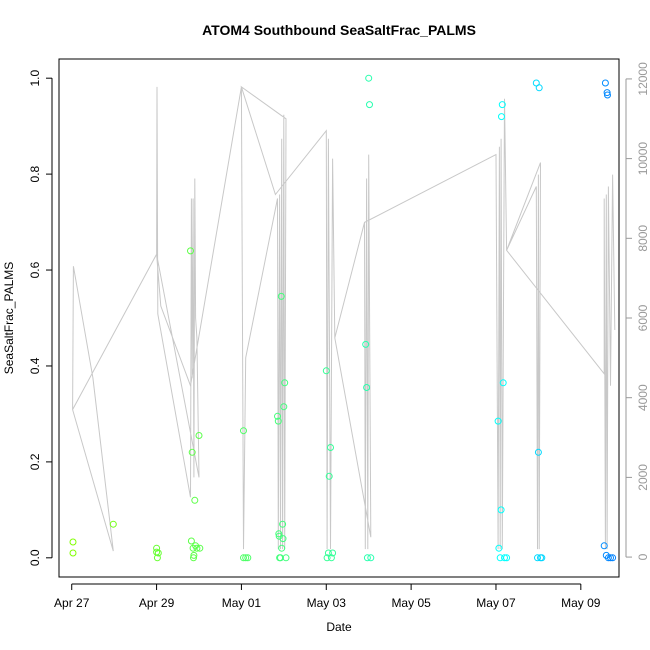 Image resolution: width=650 pixels, height=650 pixels. Describe the element at coordinates (643, 79) in the screenshot. I see `y2-tick-label: 12000` at that location.